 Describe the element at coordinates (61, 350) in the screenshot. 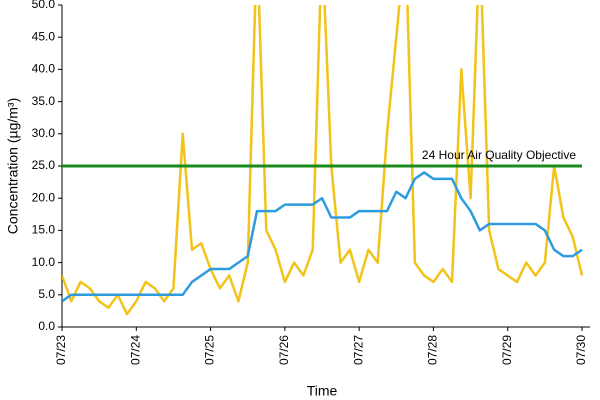

I see `x-tick-label: 07/23` at that location.